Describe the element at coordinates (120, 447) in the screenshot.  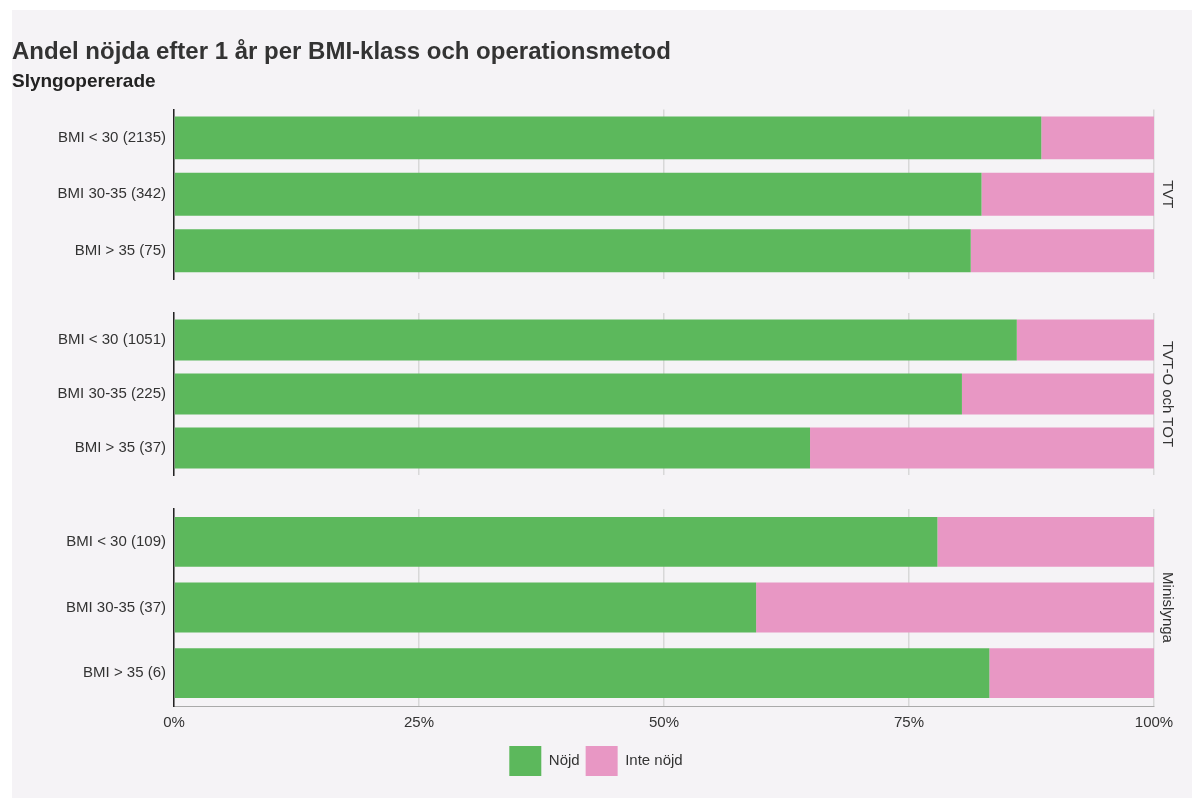
I see `y-tick-label: BMI > 35 (37)` at that location.